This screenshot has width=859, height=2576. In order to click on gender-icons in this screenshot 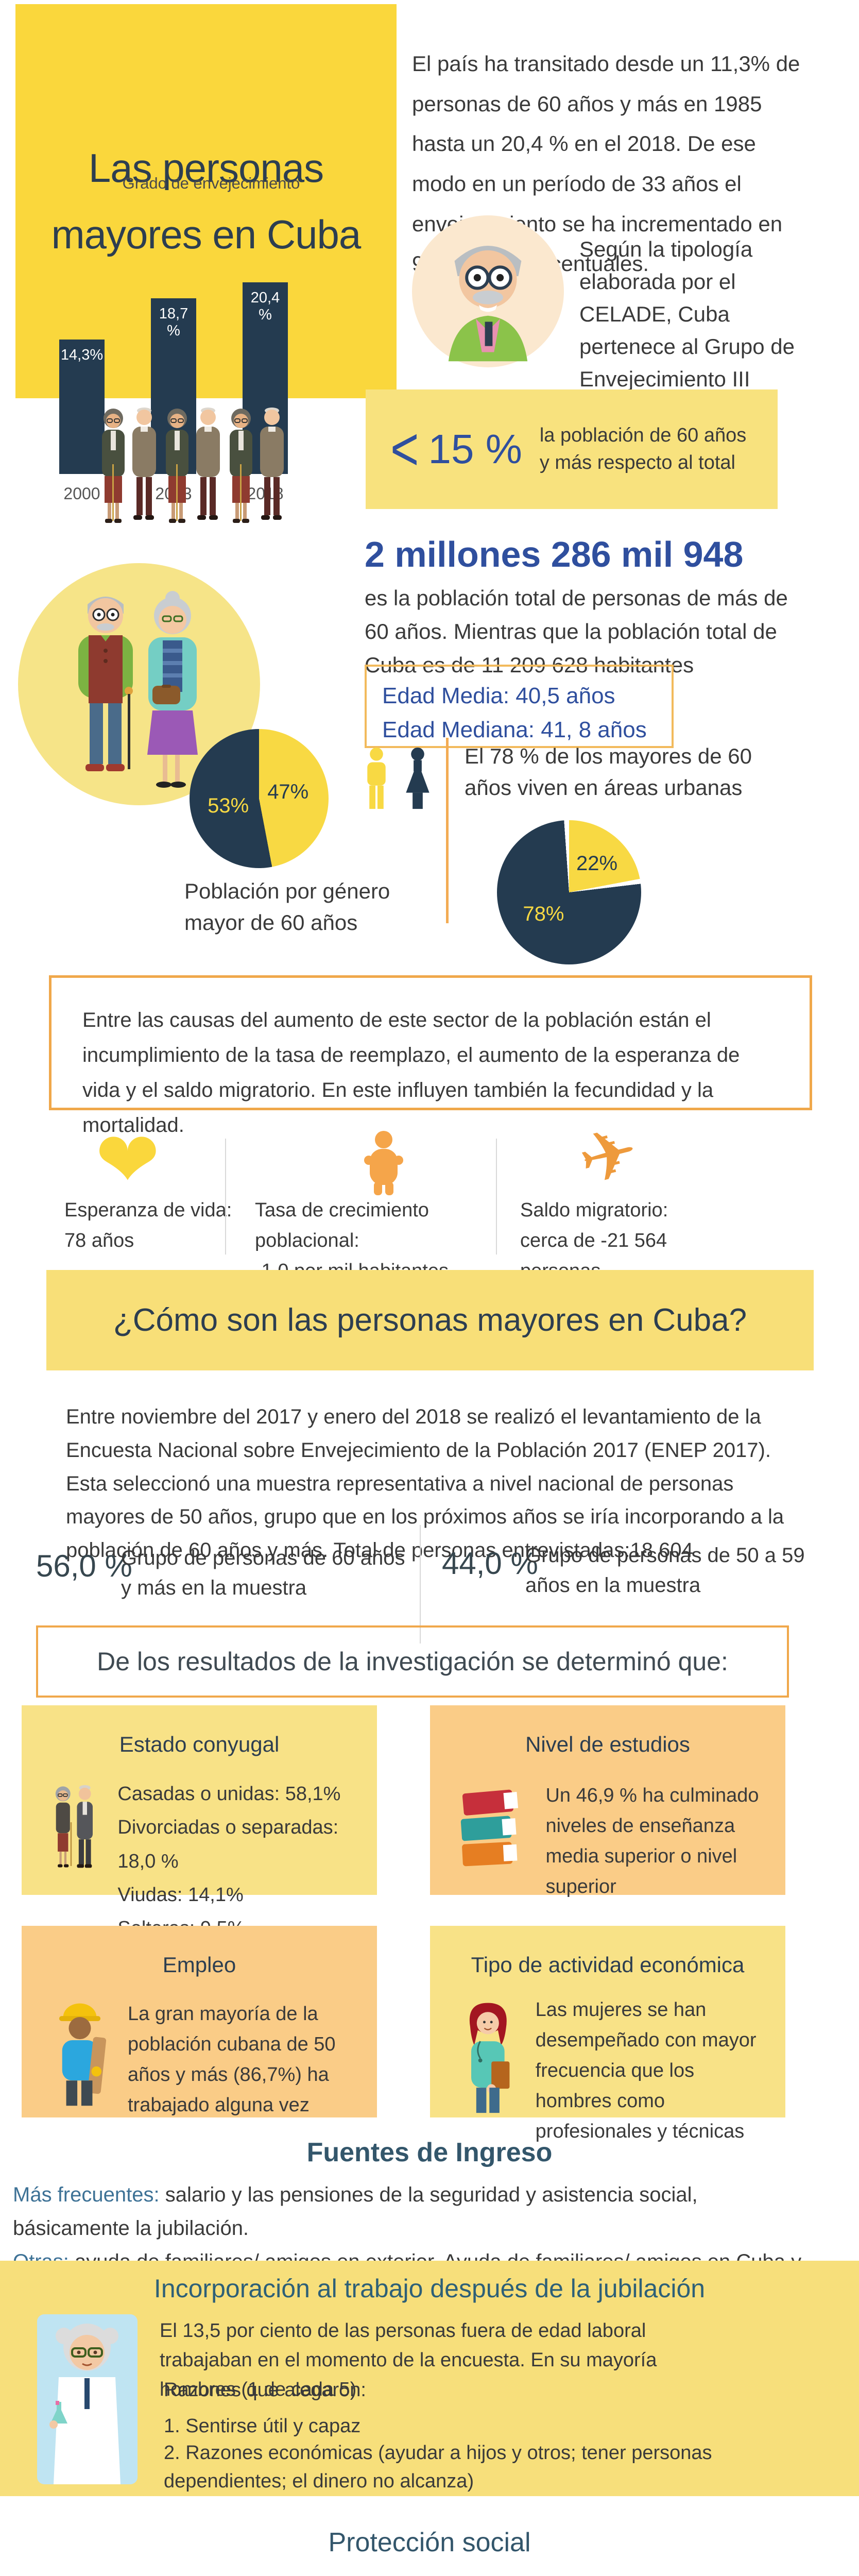, I will do `click(398, 779)`.